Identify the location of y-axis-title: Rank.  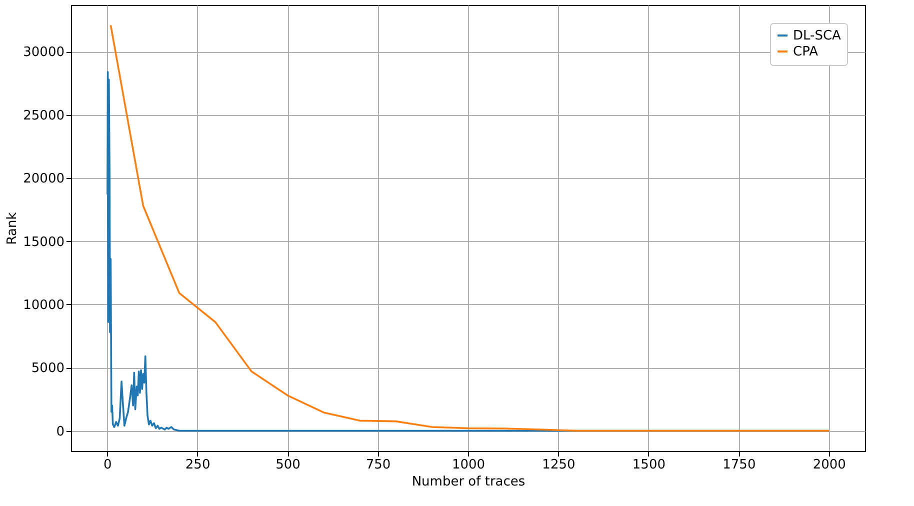
(12, 228).